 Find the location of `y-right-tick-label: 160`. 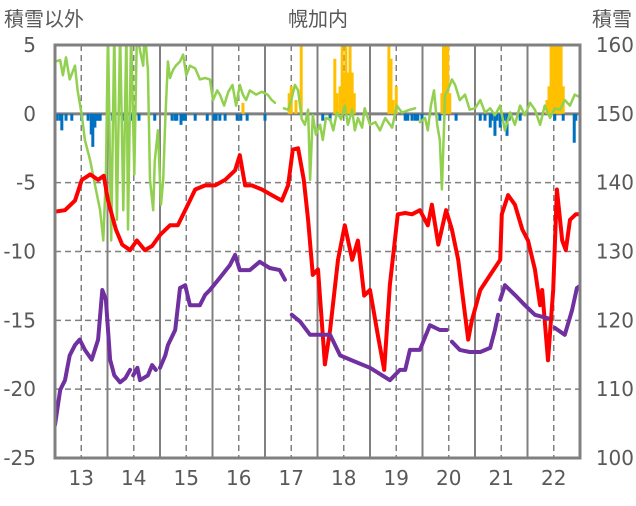

y-right-tick-label: 160 is located at coordinates (615, 45).